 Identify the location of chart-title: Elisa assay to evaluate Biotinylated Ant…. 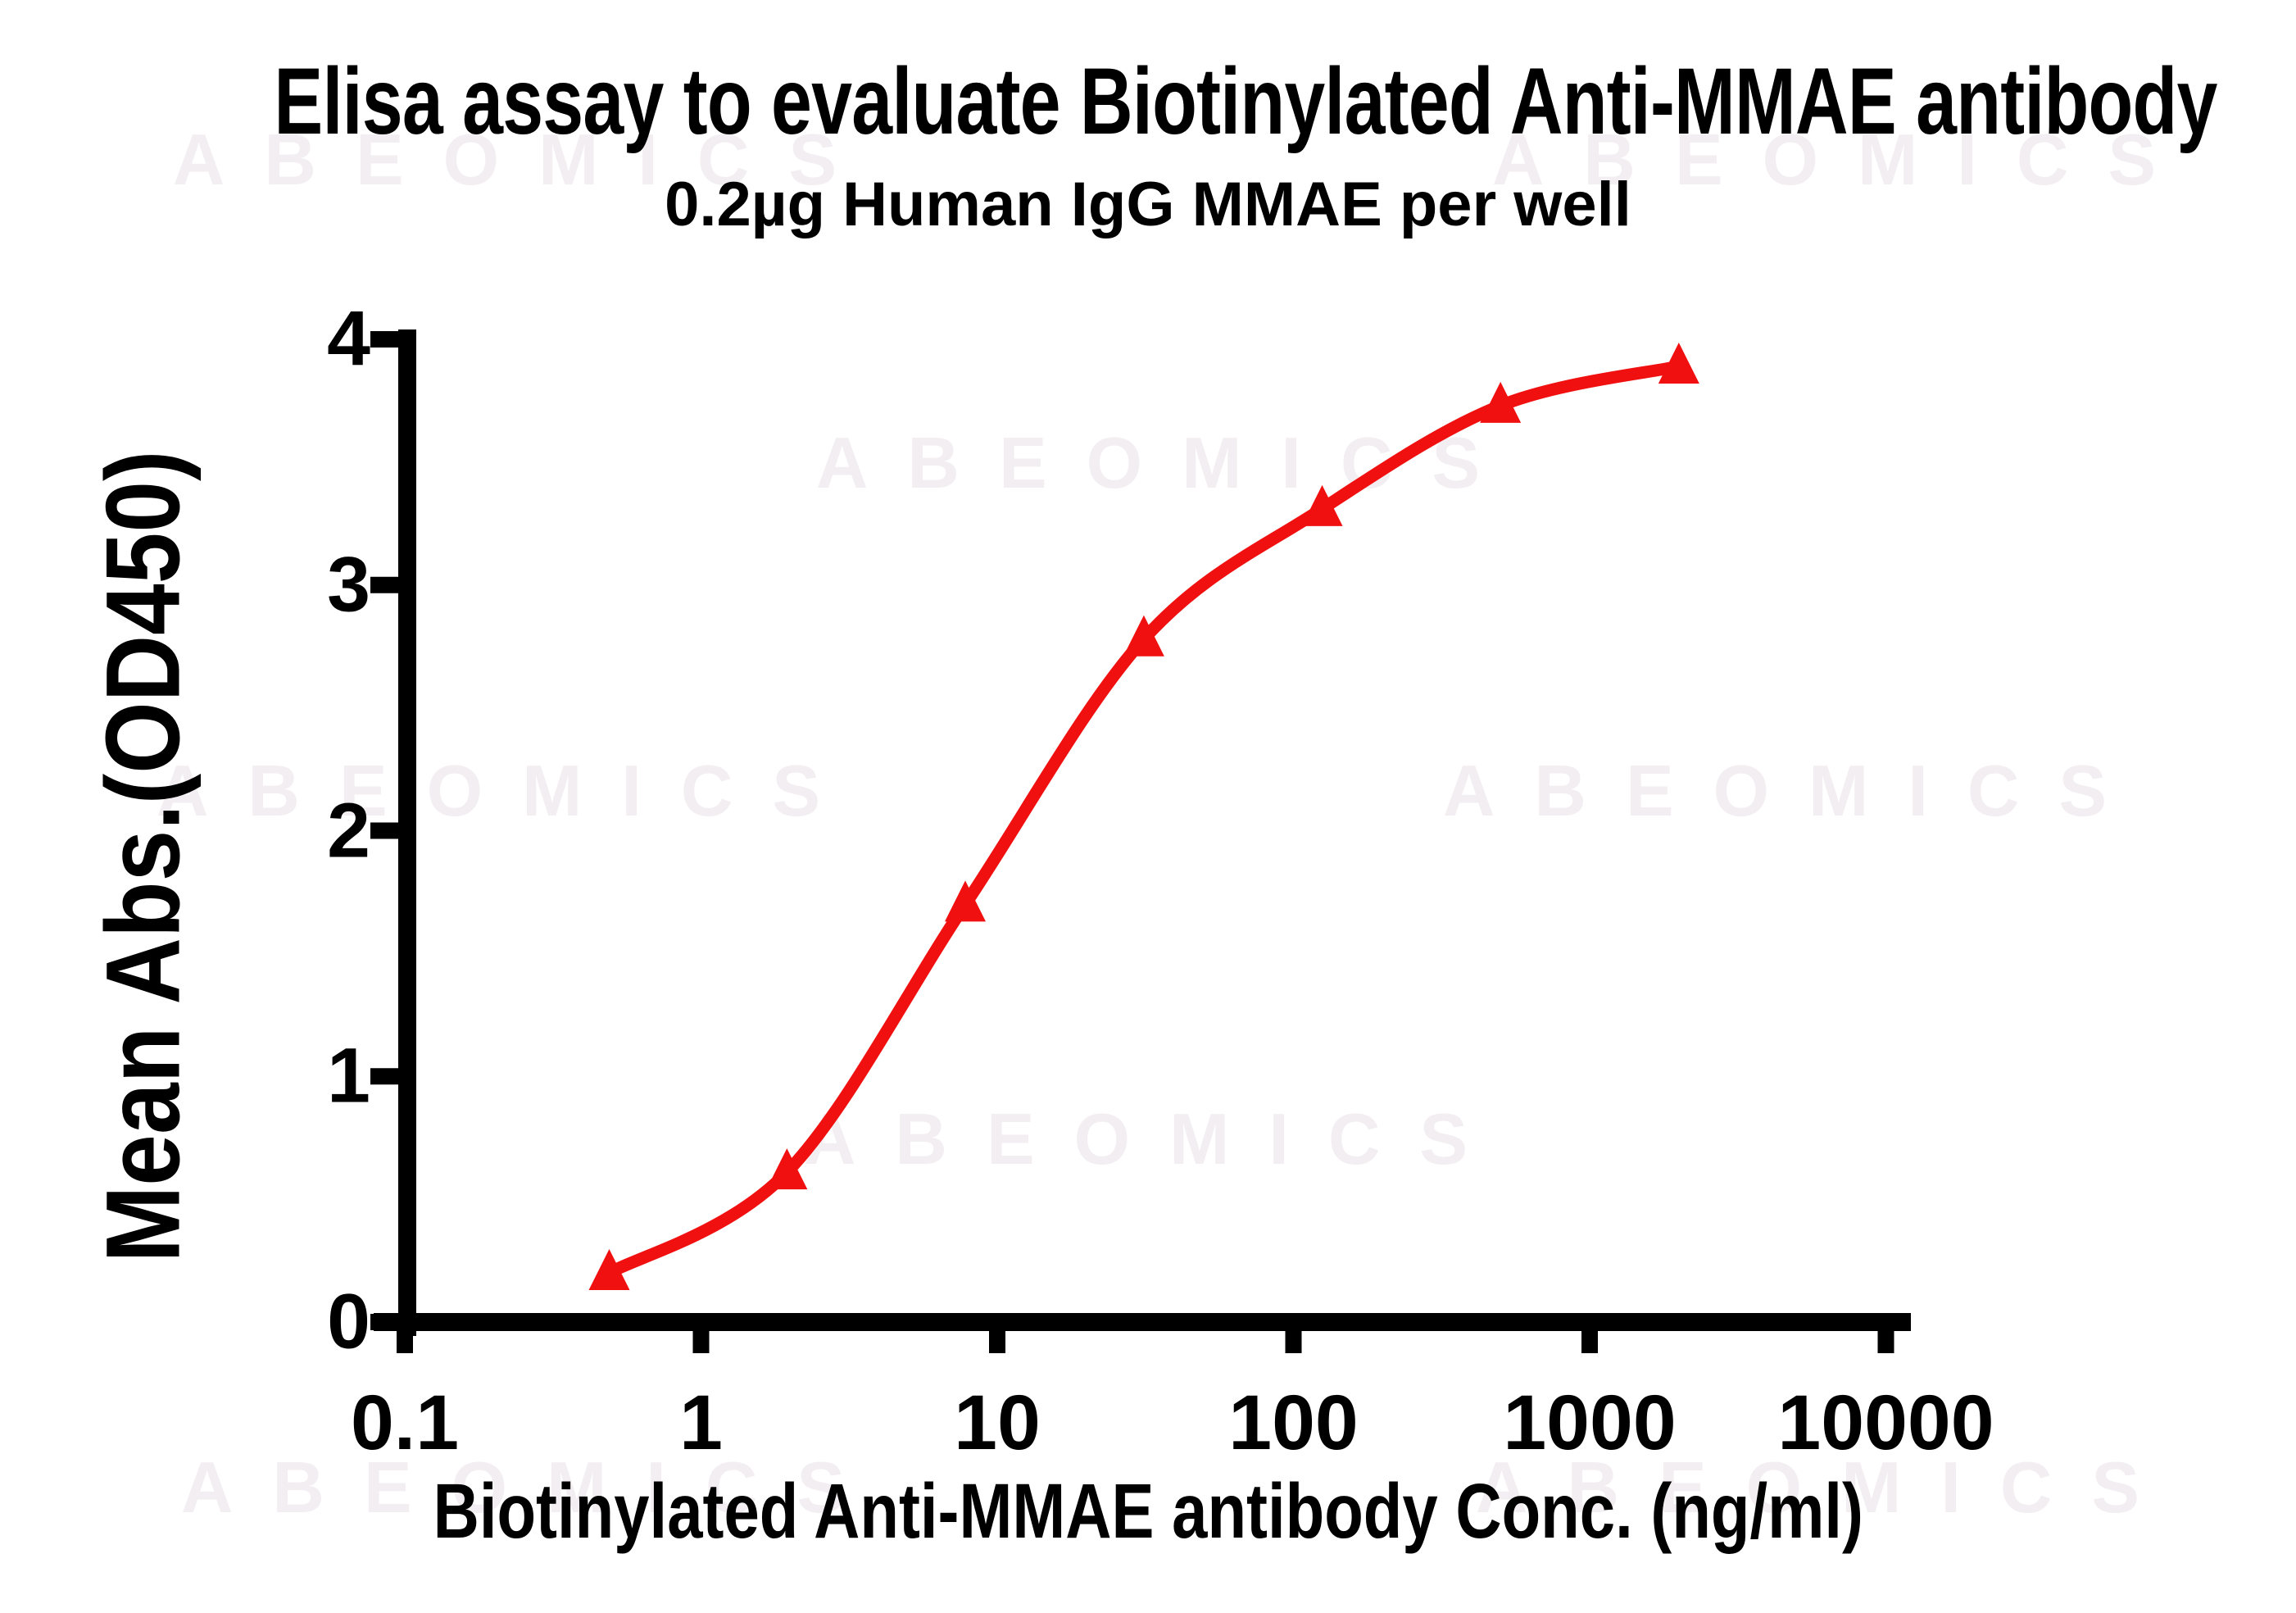
(1148, 102).